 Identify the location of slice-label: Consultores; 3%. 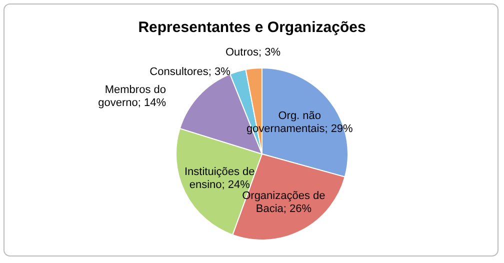
(190, 72).